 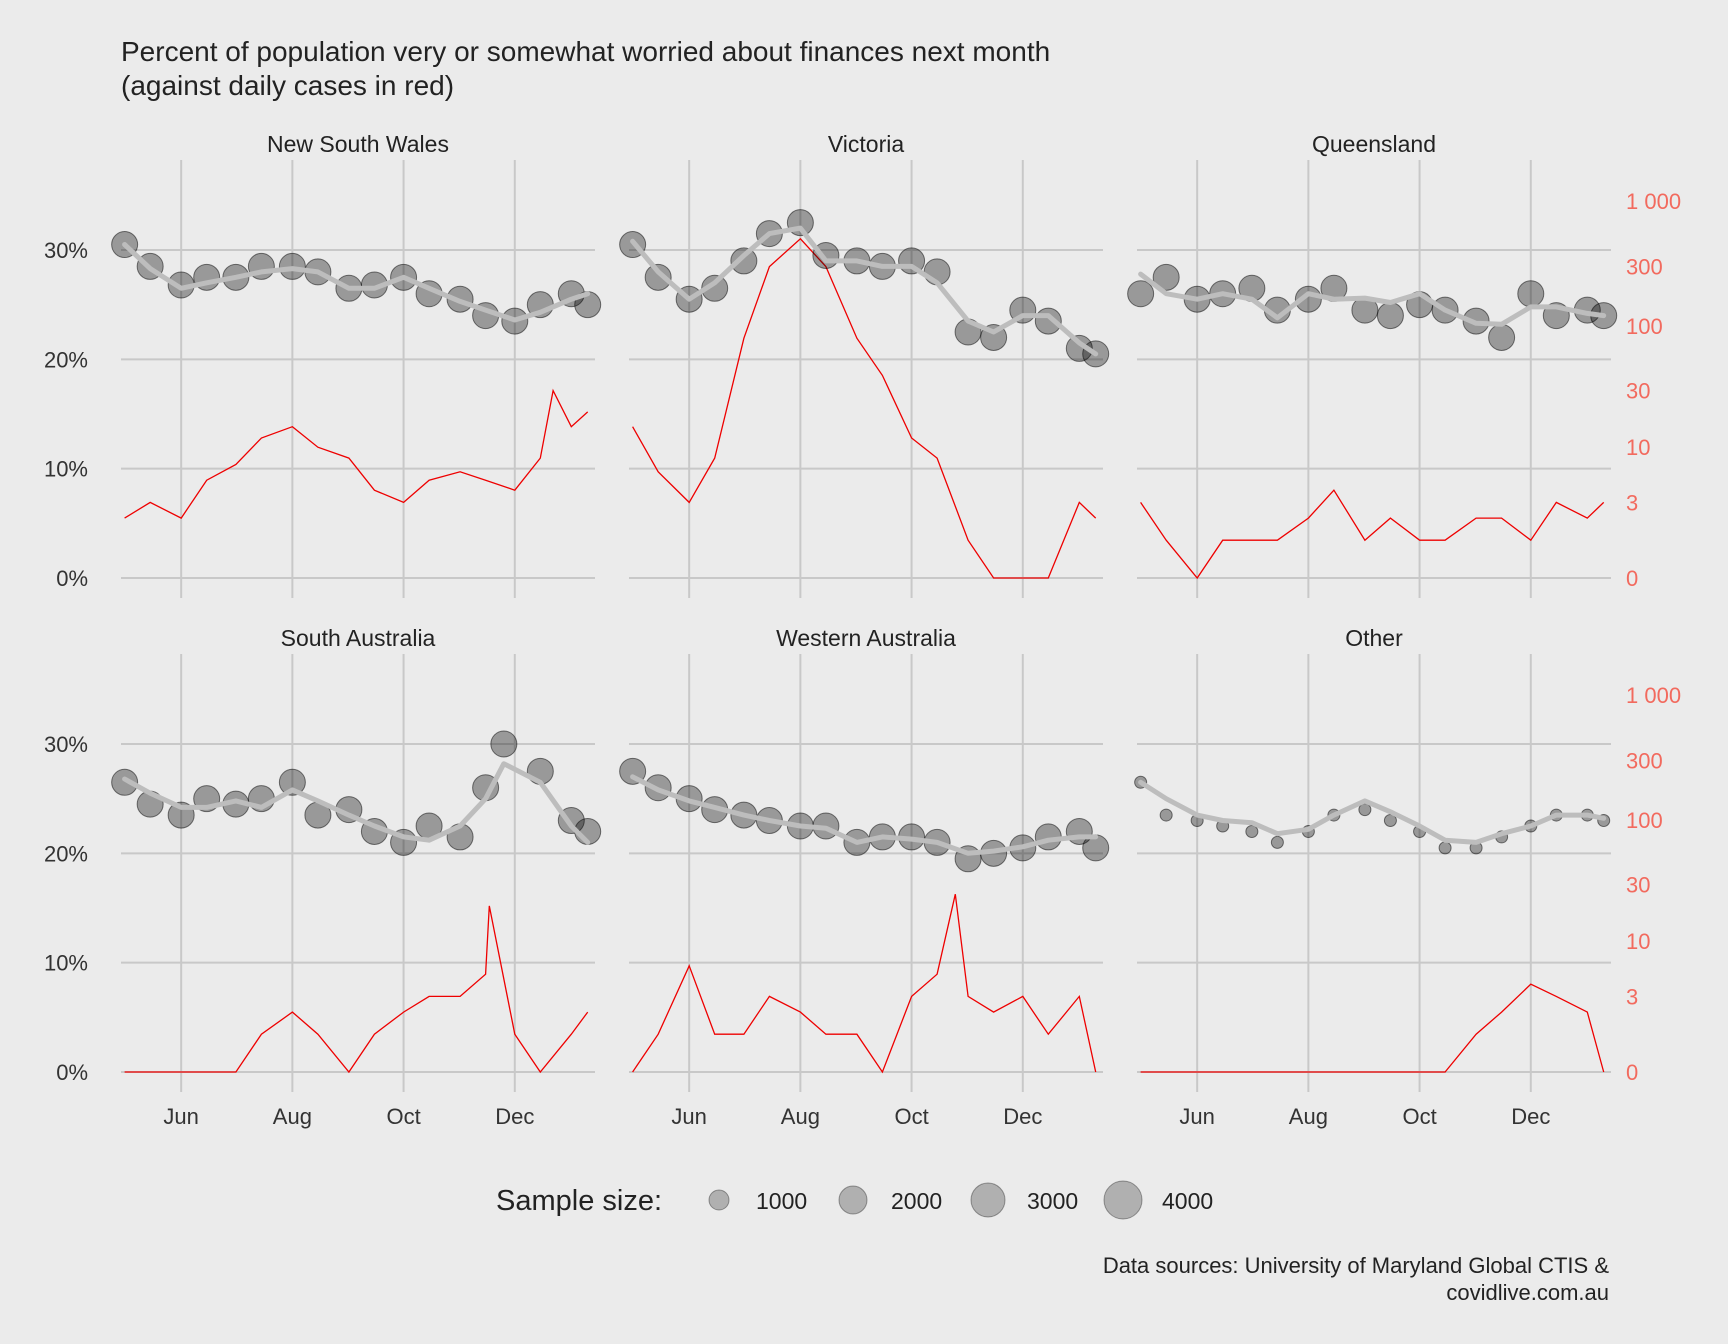 I want to click on legend-label-1000: 1000, so click(x=781, y=1201).